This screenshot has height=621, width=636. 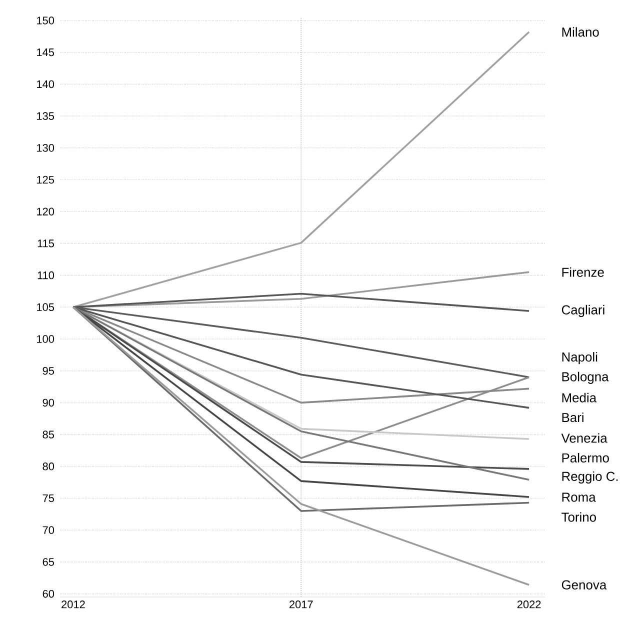 What do you see at coordinates (583, 311) in the screenshot?
I see `text: Cagliari` at bounding box center [583, 311].